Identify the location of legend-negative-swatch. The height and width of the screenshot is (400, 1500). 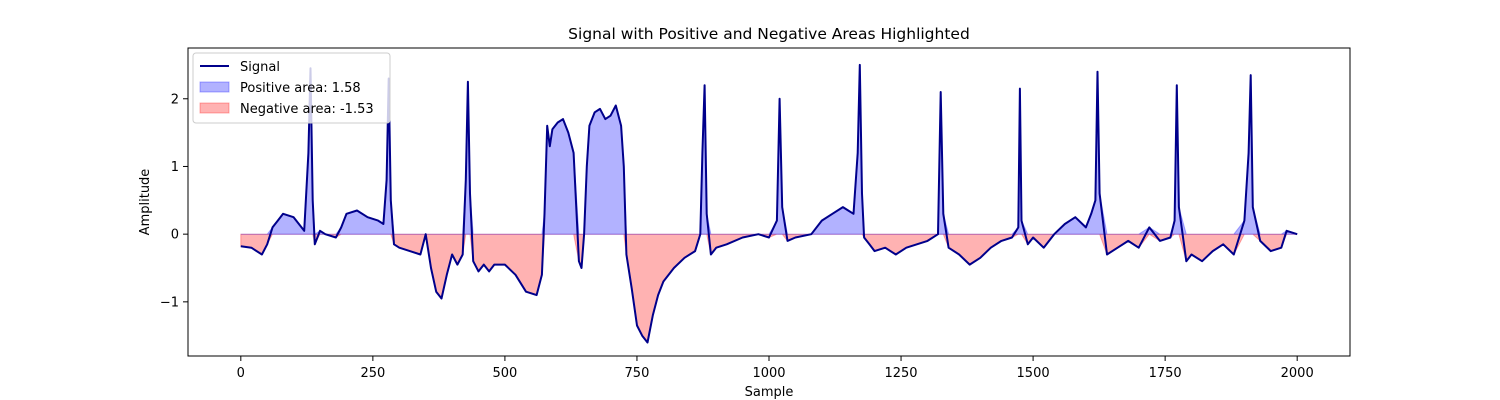
(214, 108).